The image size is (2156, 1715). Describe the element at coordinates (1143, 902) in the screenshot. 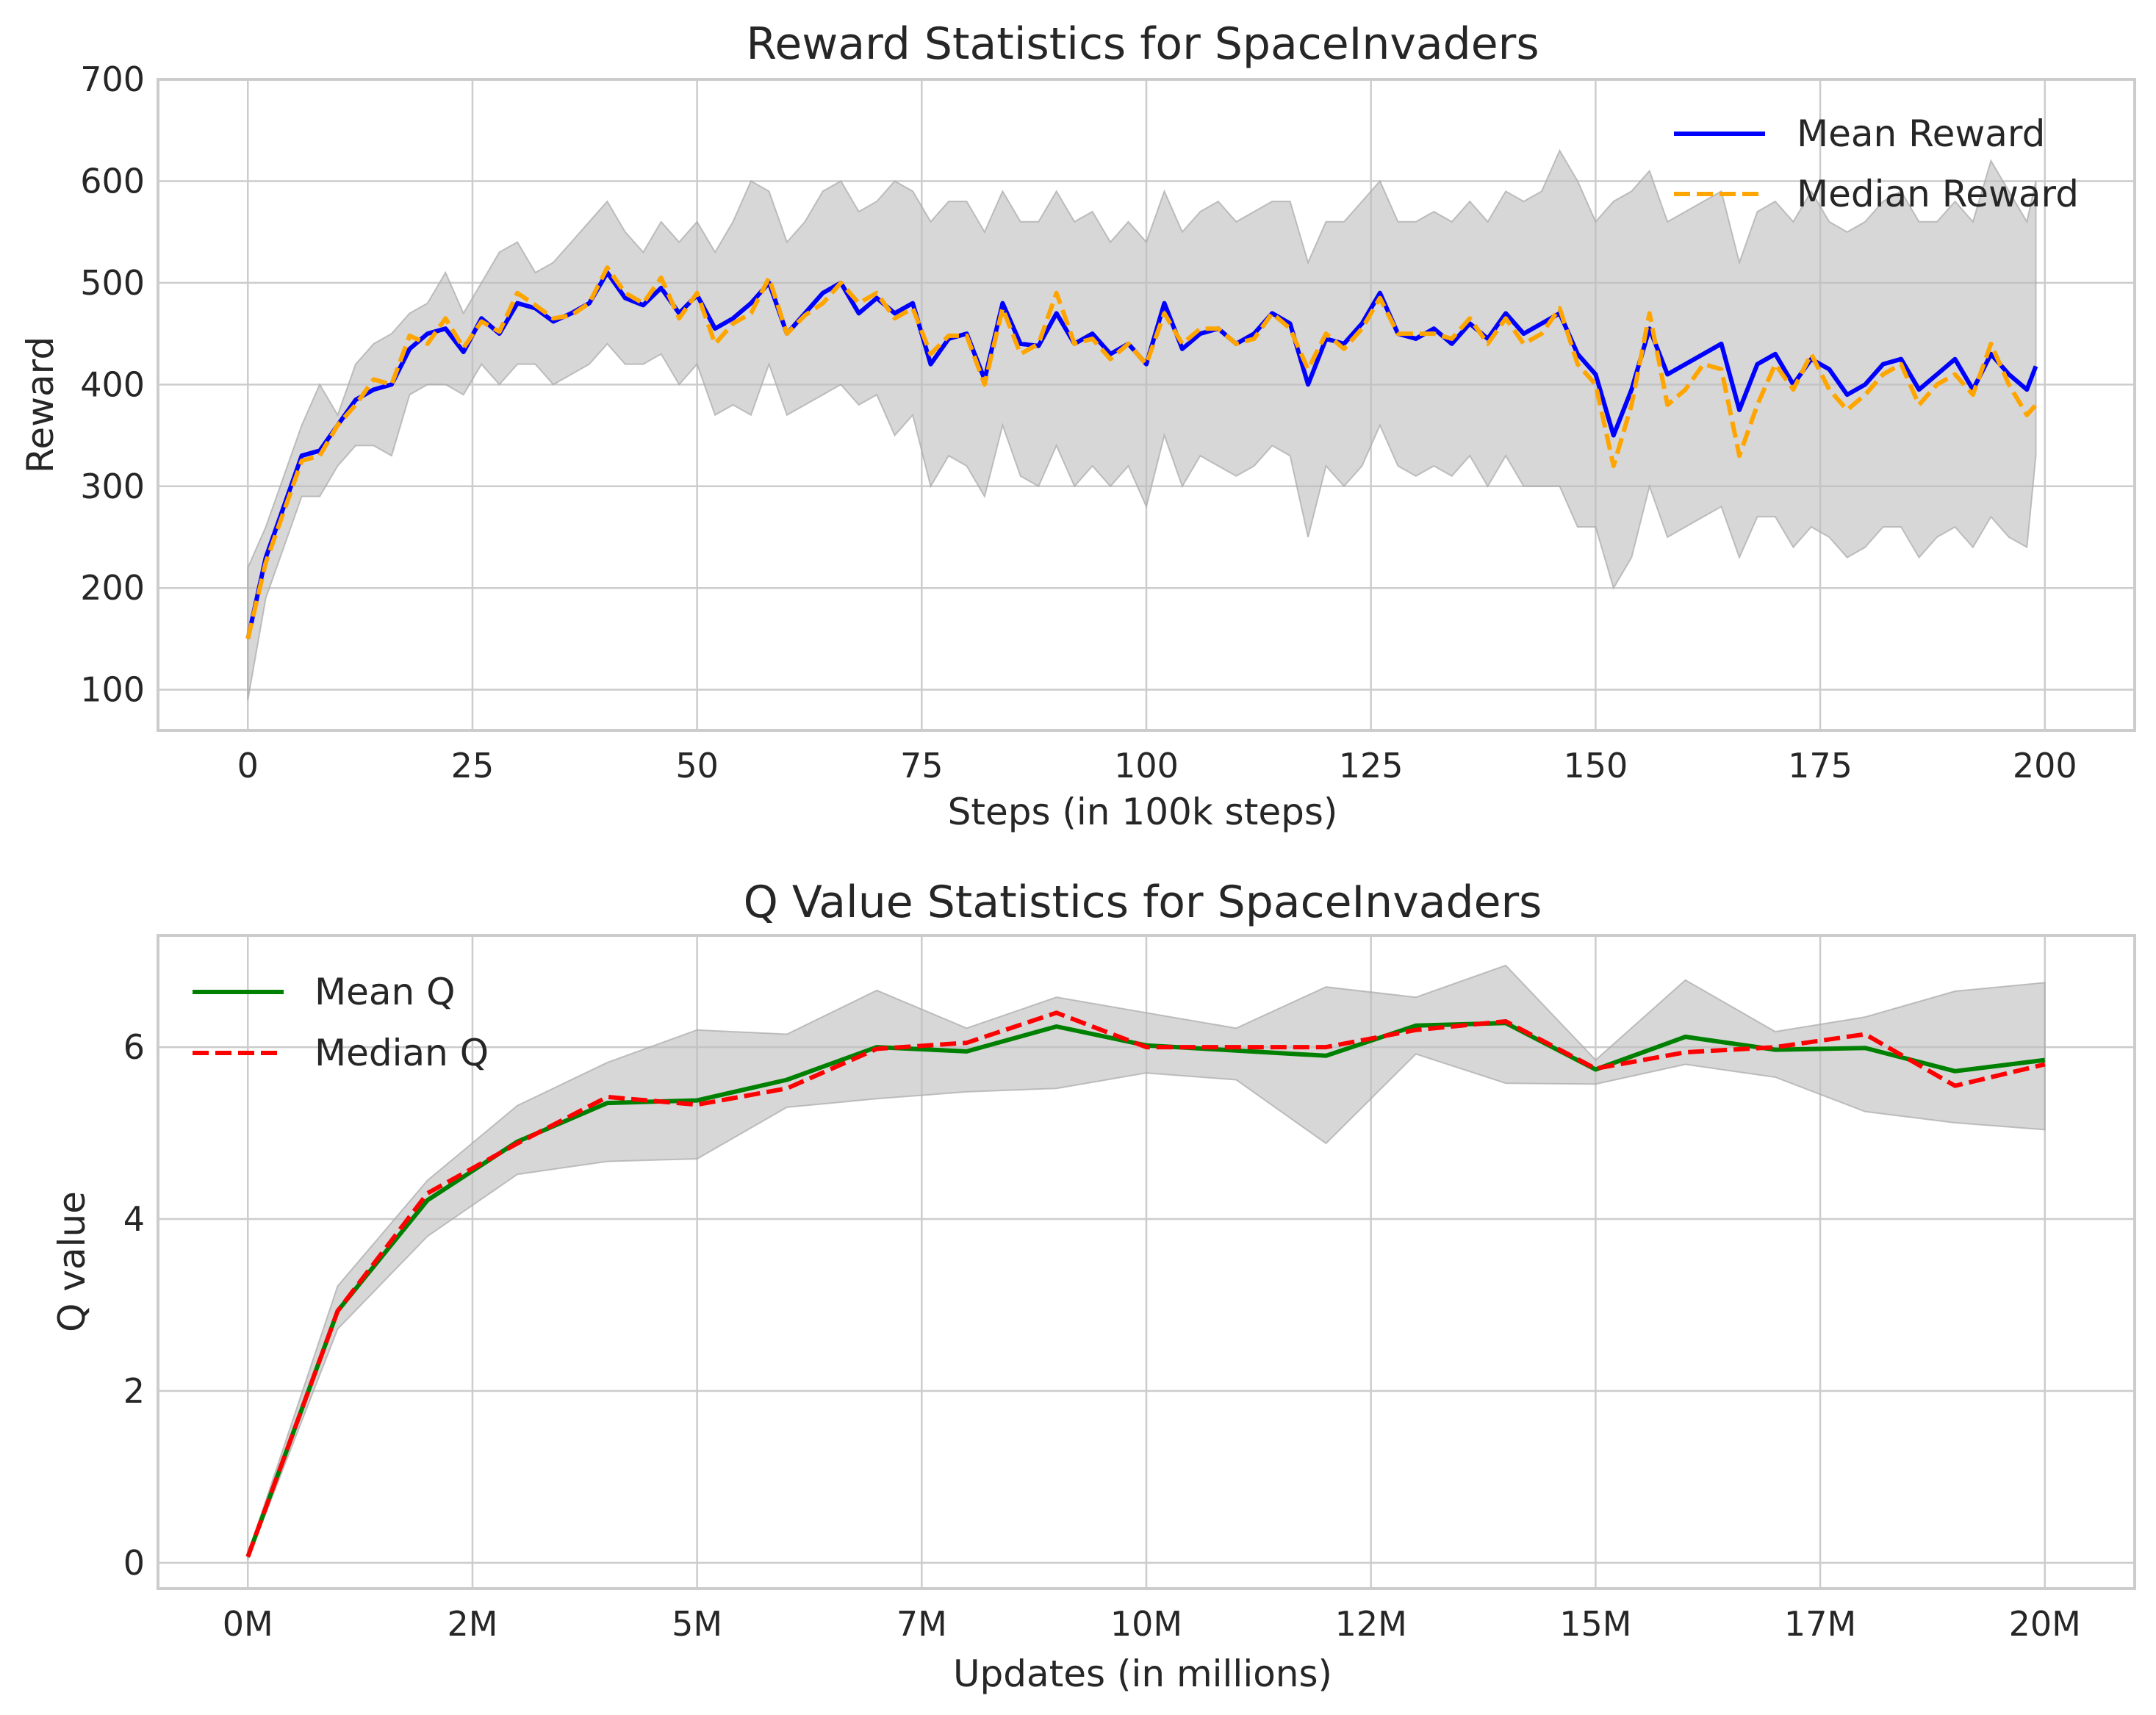

I see `q-value-chart-title: Q Value Statistics for SpaceInvaders` at that location.